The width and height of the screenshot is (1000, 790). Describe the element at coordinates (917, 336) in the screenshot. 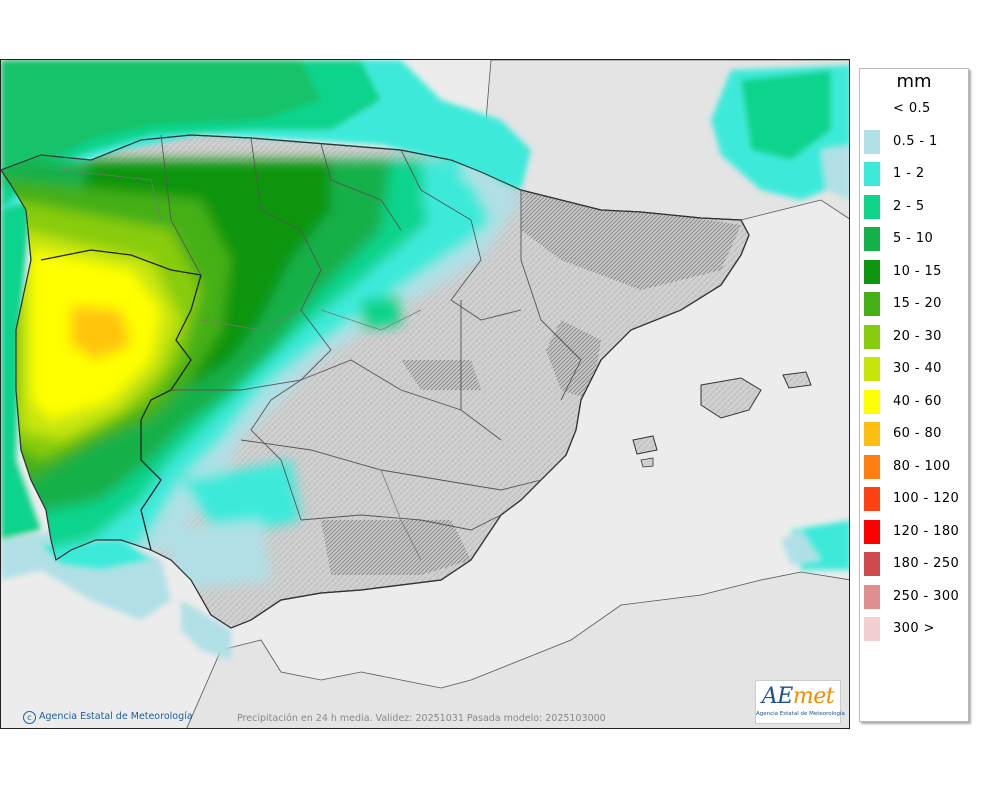

I see `legend-label: 20 - 30` at that location.